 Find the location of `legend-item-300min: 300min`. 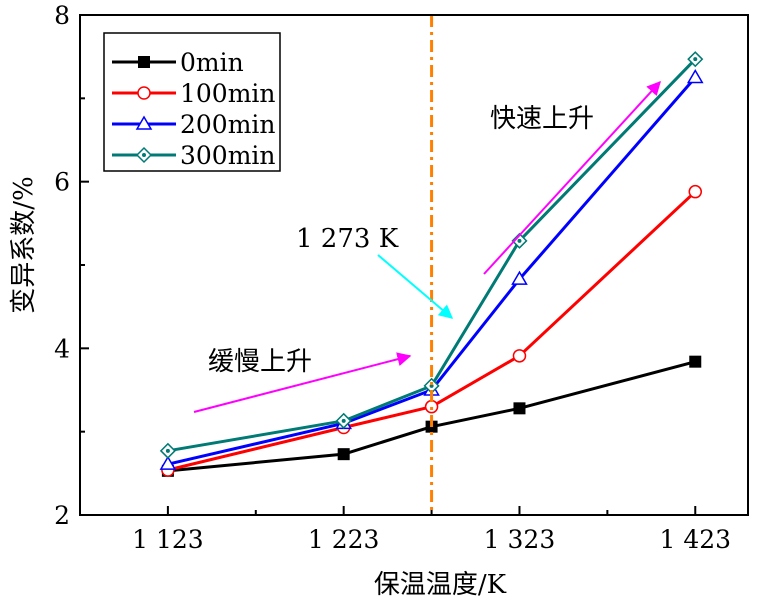

legend-item-300min: 300min is located at coordinates (194, 155).